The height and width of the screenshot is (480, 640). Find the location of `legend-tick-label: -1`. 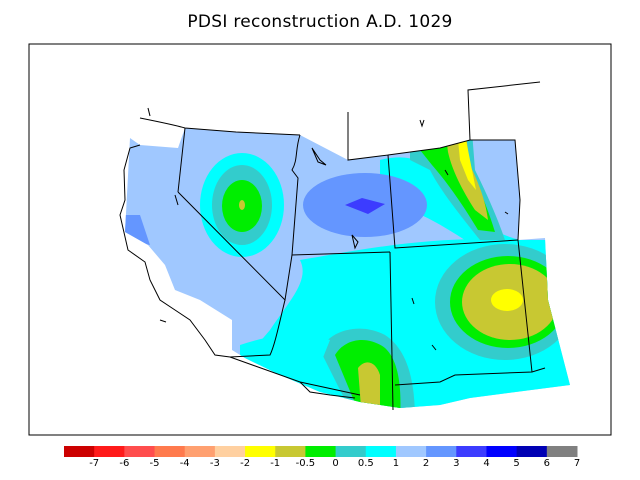

legend-tick-label: -1 is located at coordinates (275, 463).